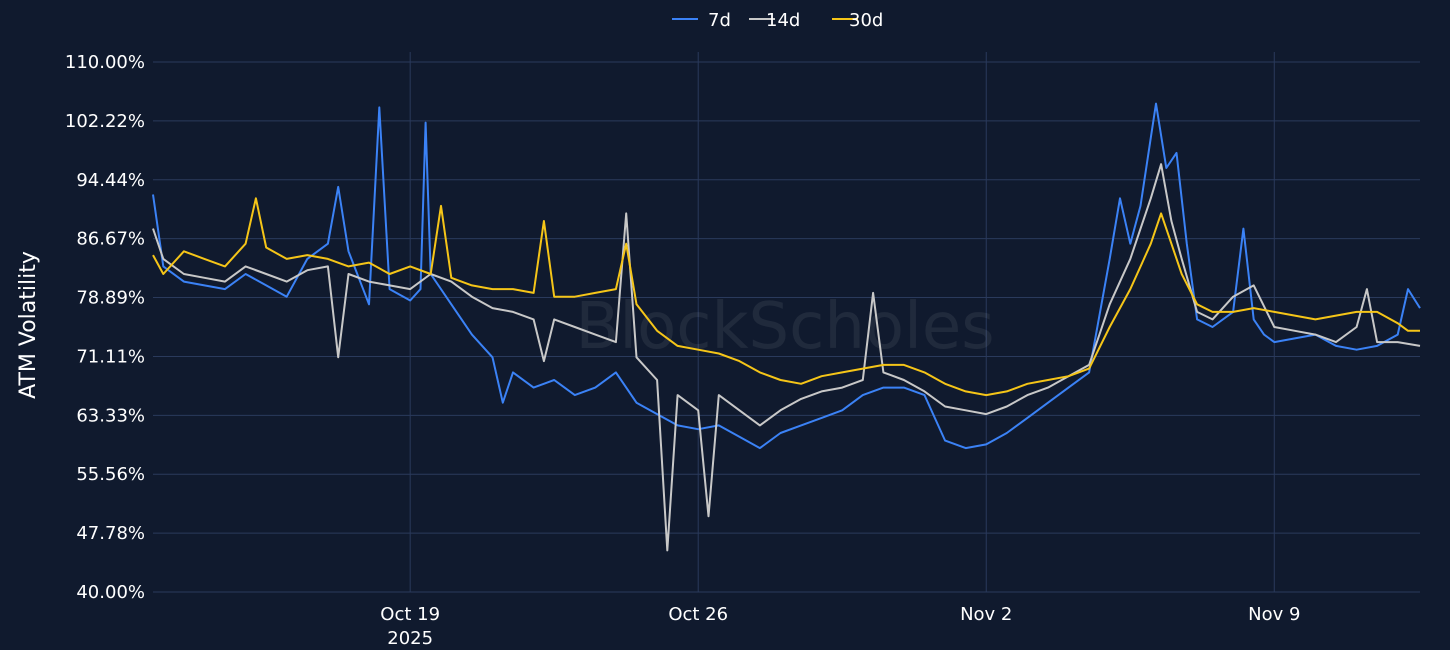  I want to click on legend-item-14d: 14d, so click(774, 20).